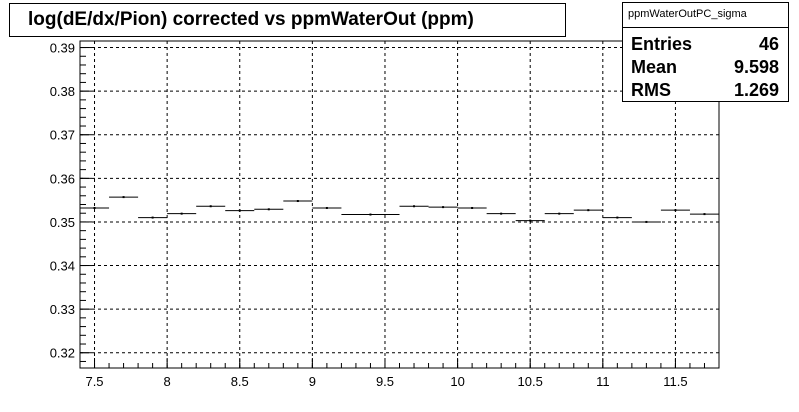 Image resolution: width=799 pixels, height=412 pixels. I want to click on stats-row-entries: Entries 46, so click(705, 45).